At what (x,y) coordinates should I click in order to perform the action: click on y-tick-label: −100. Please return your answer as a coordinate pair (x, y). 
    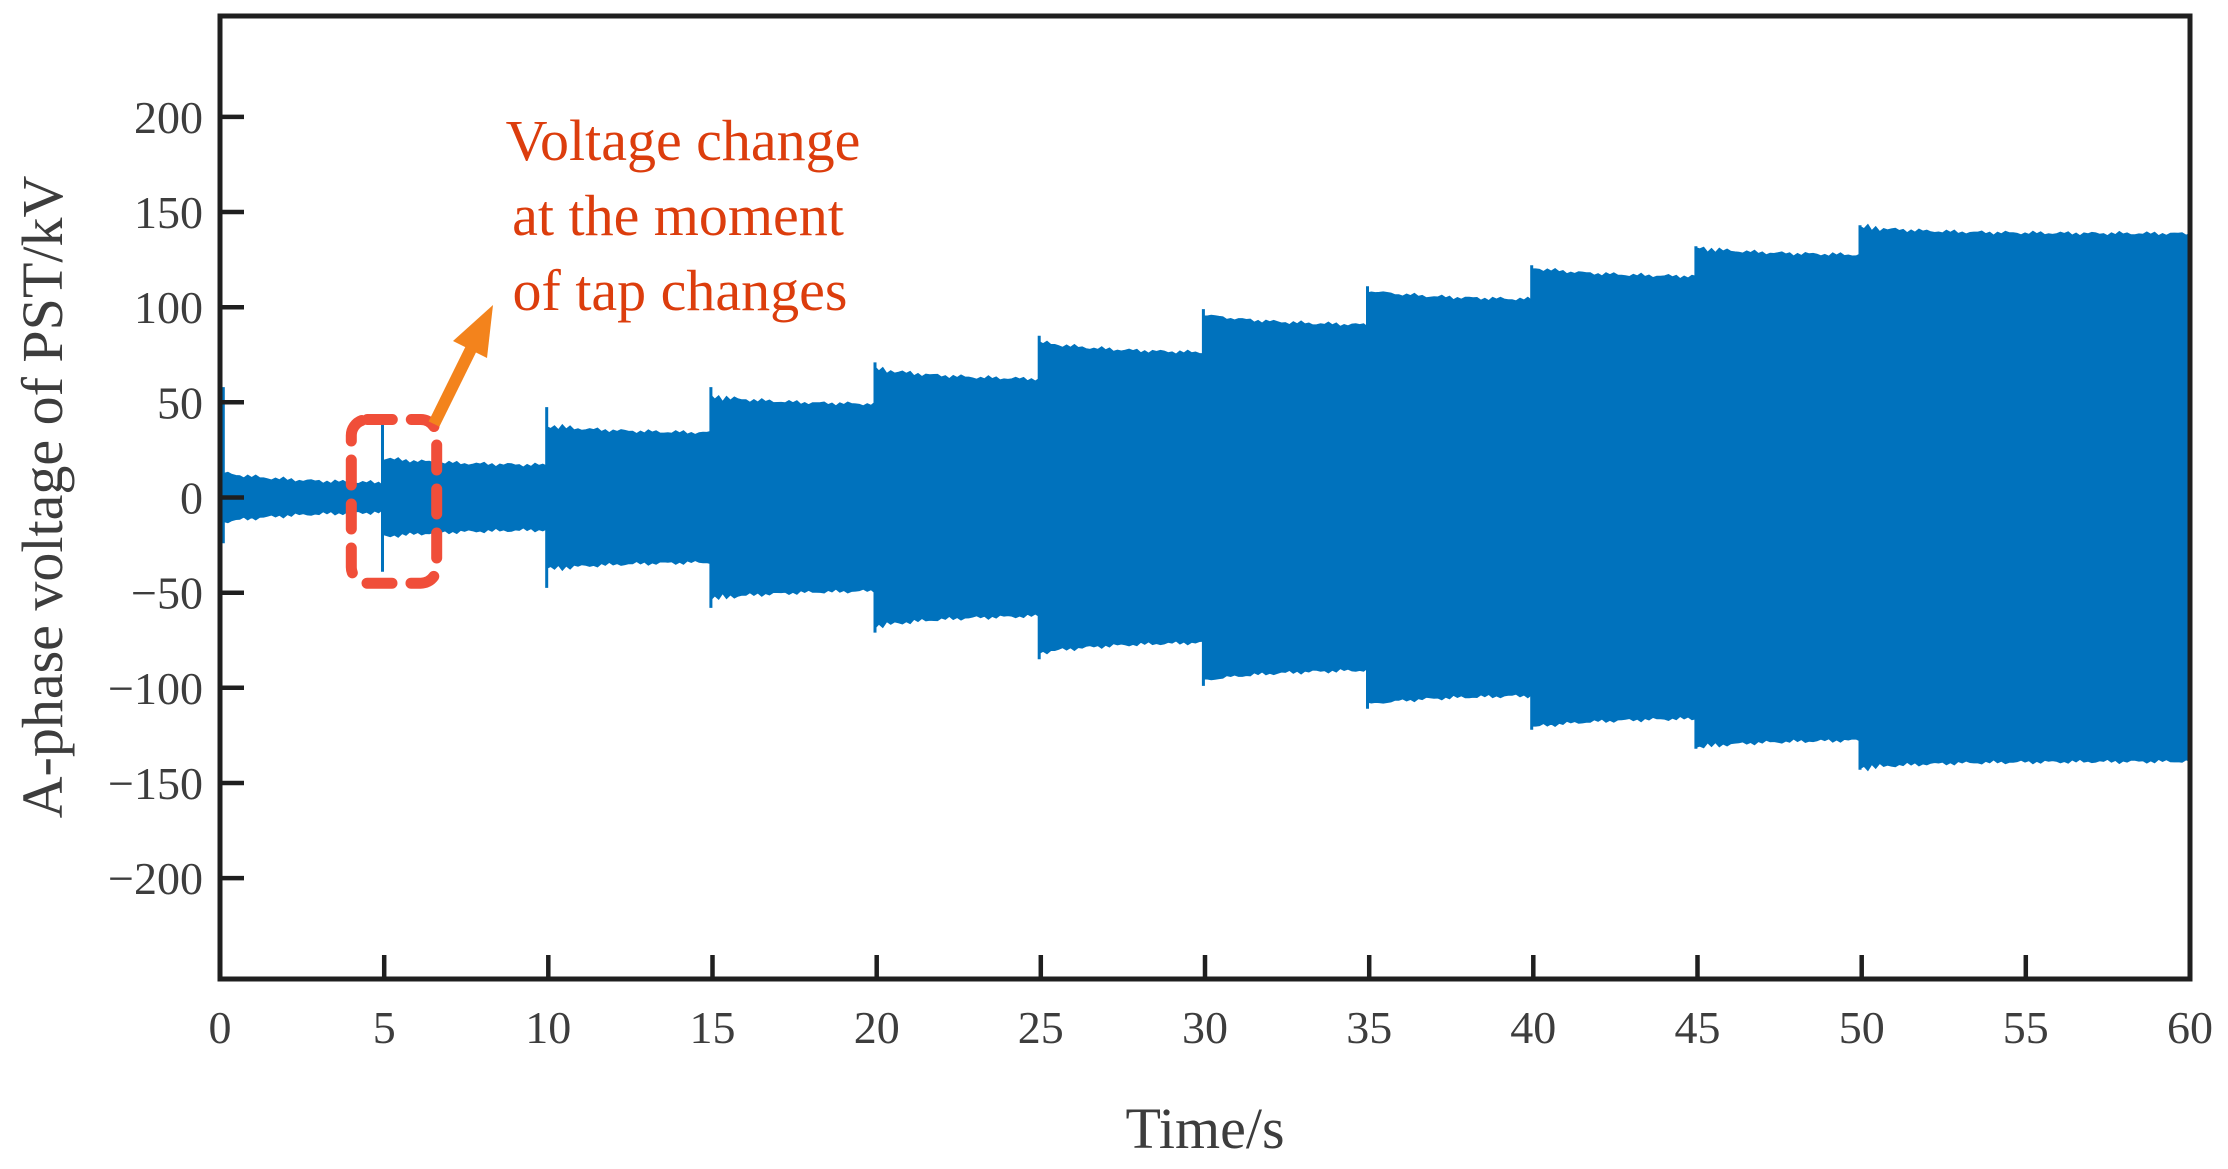
    Looking at the image, I should click on (155, 688).